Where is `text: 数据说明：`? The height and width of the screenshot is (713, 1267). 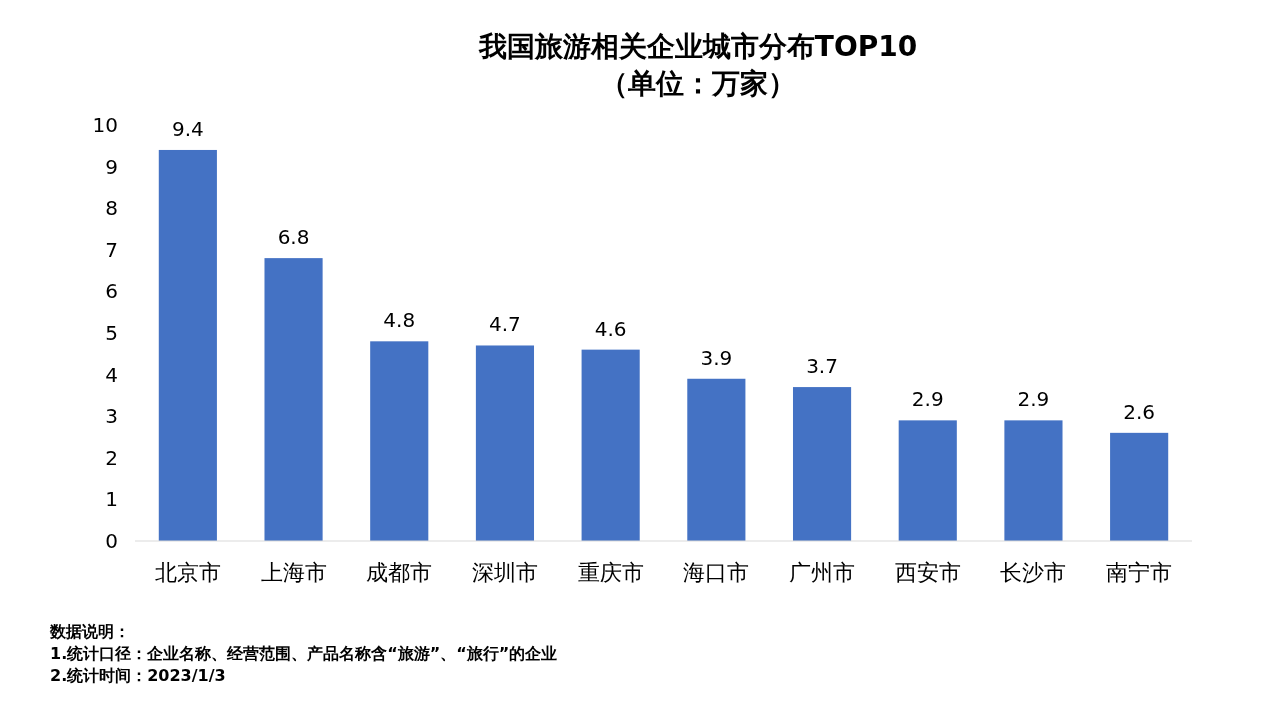
text: 数据说明： is located at coordinates (89, 631).